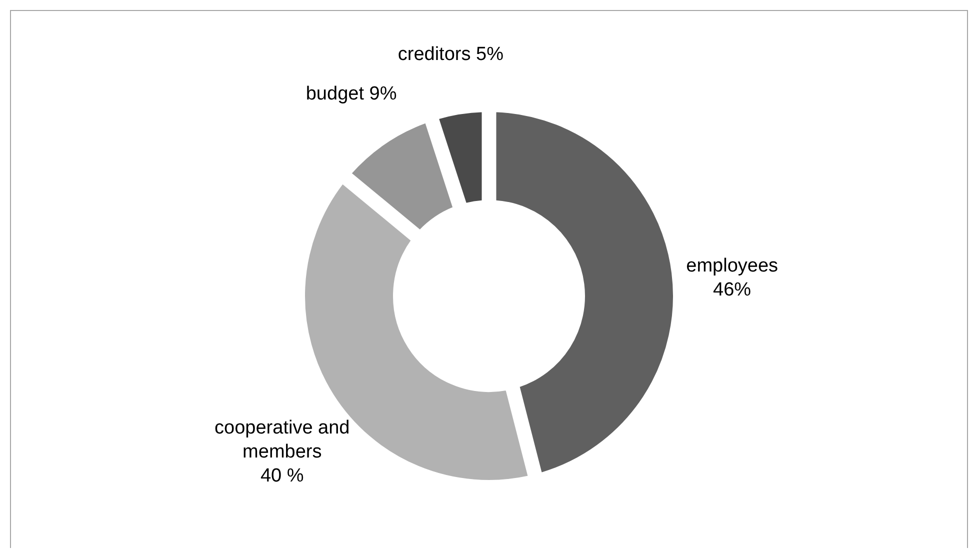  Describe the element at coordinates (732, 289) in the screenshot. I see `data-label: 46%` at that location.